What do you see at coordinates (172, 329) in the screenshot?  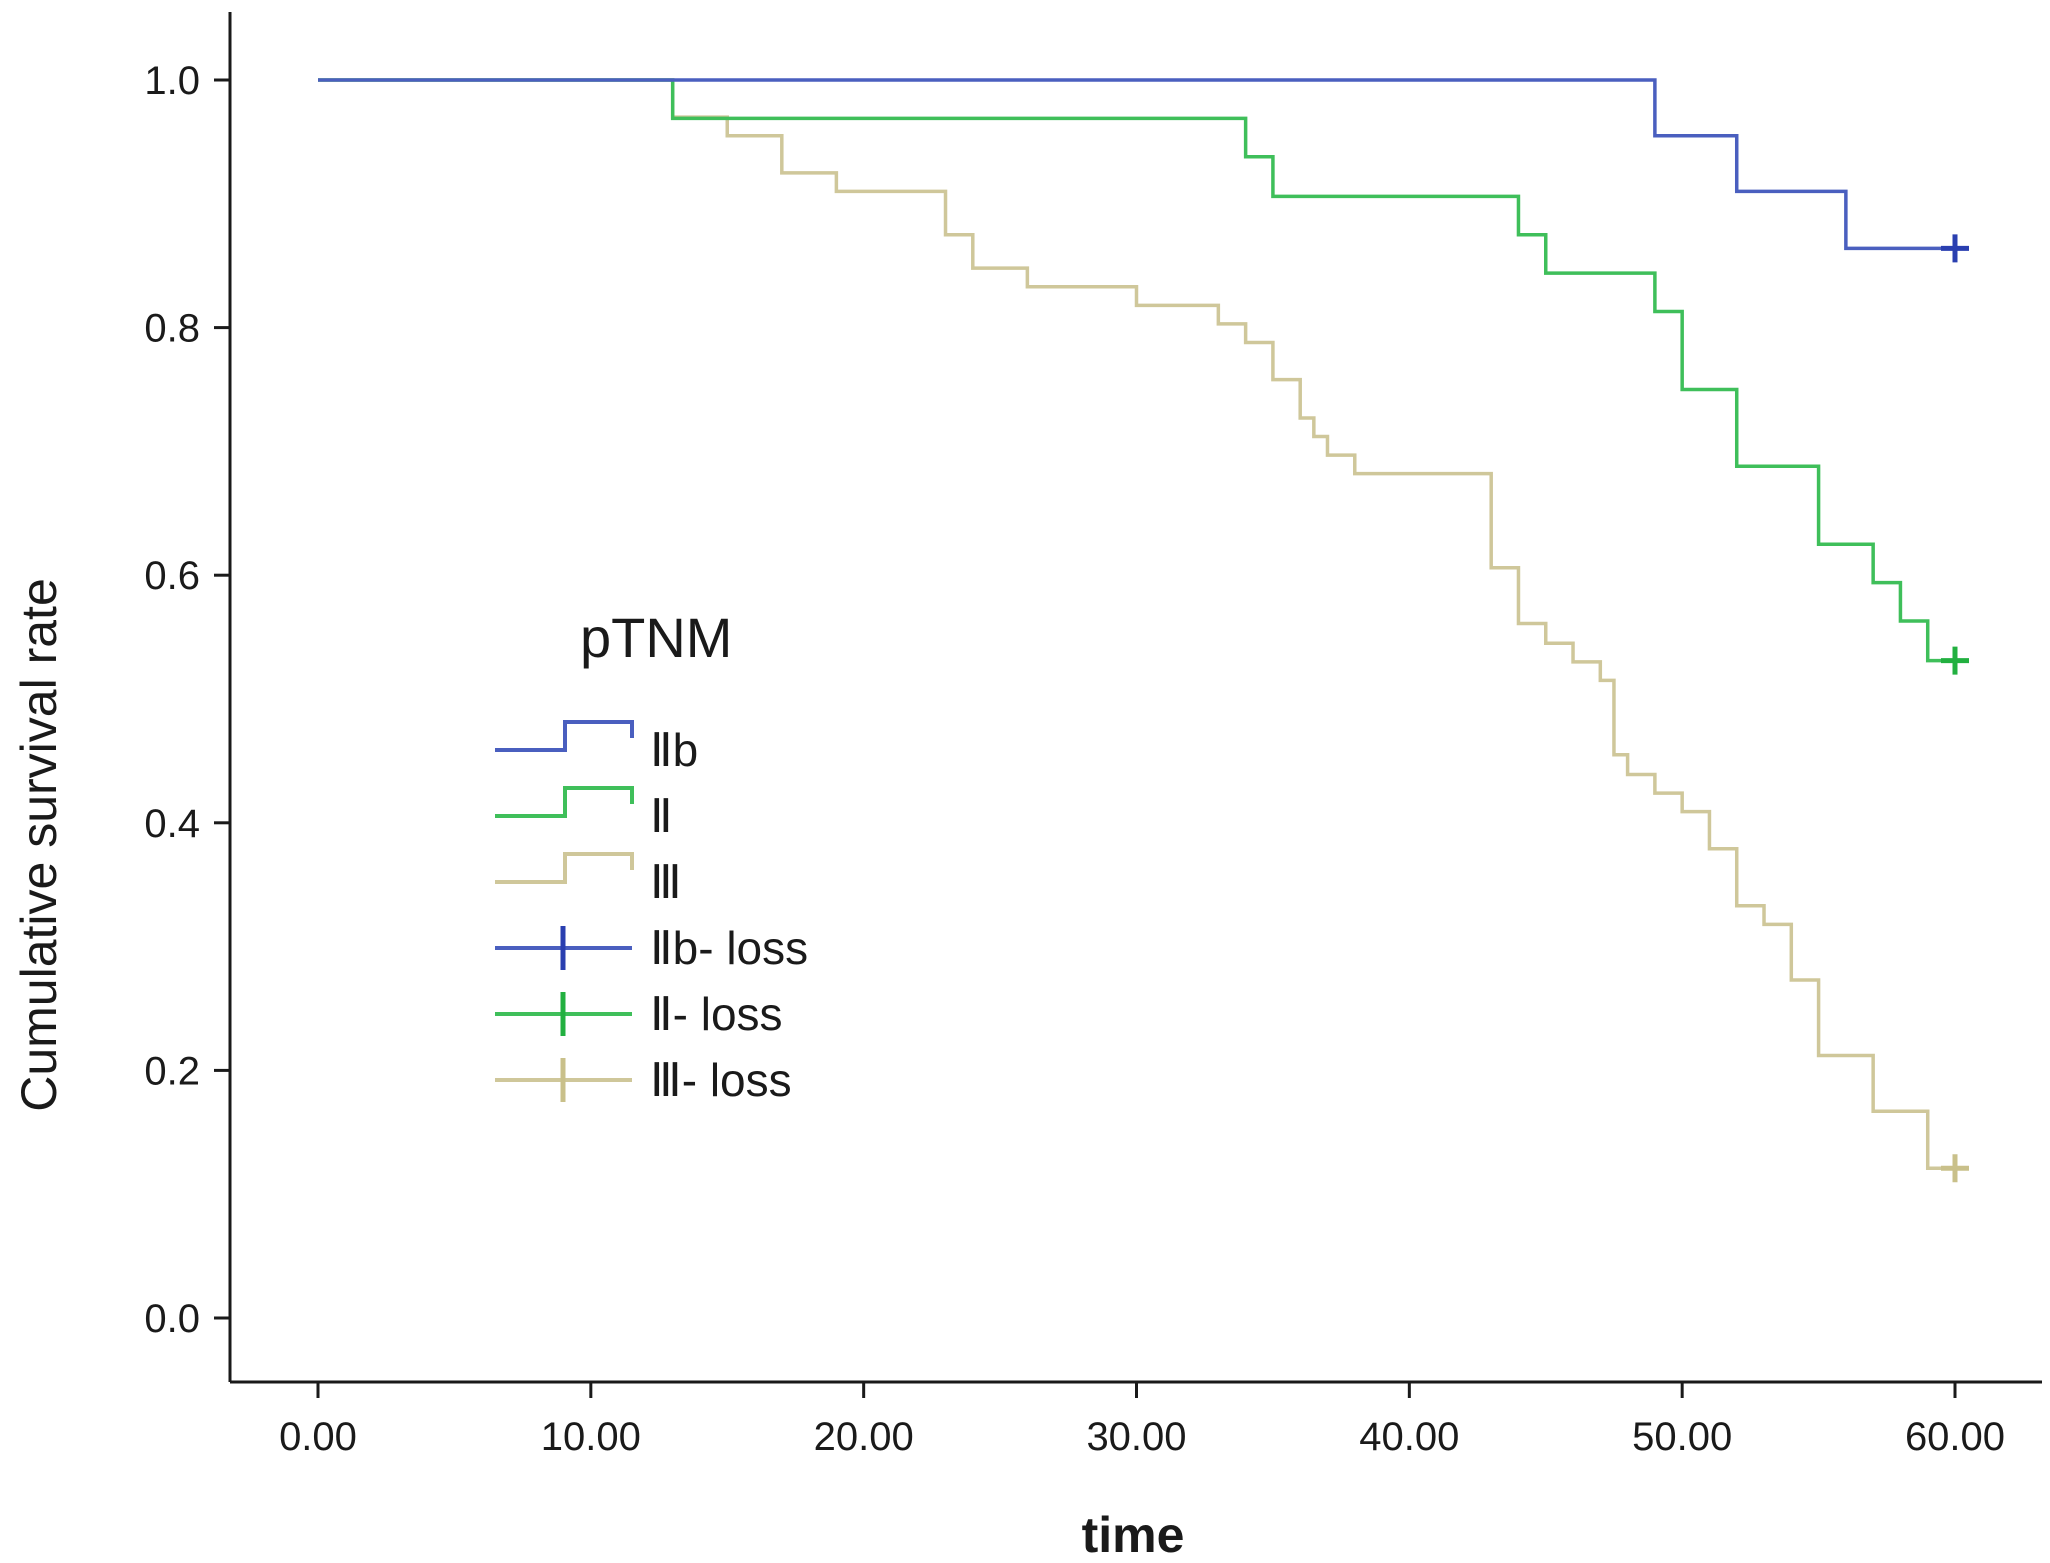 I see `y-tick-label: 0.8` at bounding box center [172, 329].